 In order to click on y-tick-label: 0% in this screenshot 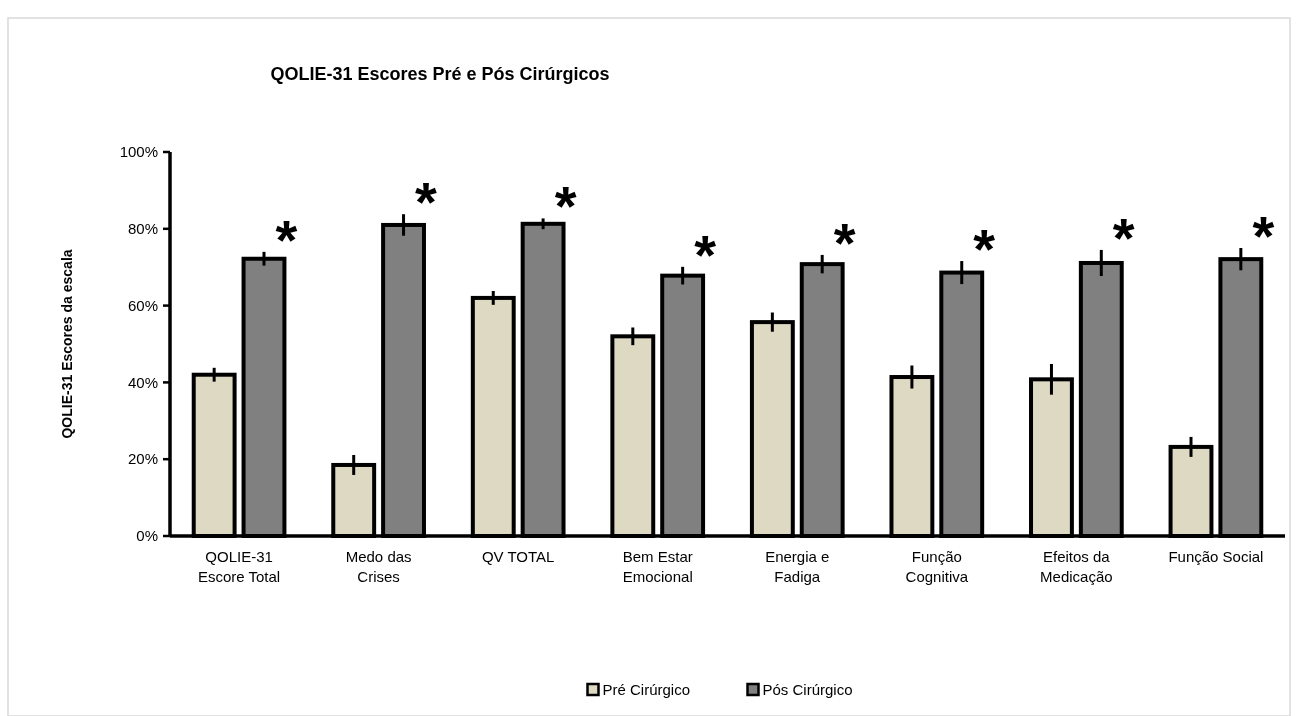, I will do `click(147, 536)`.